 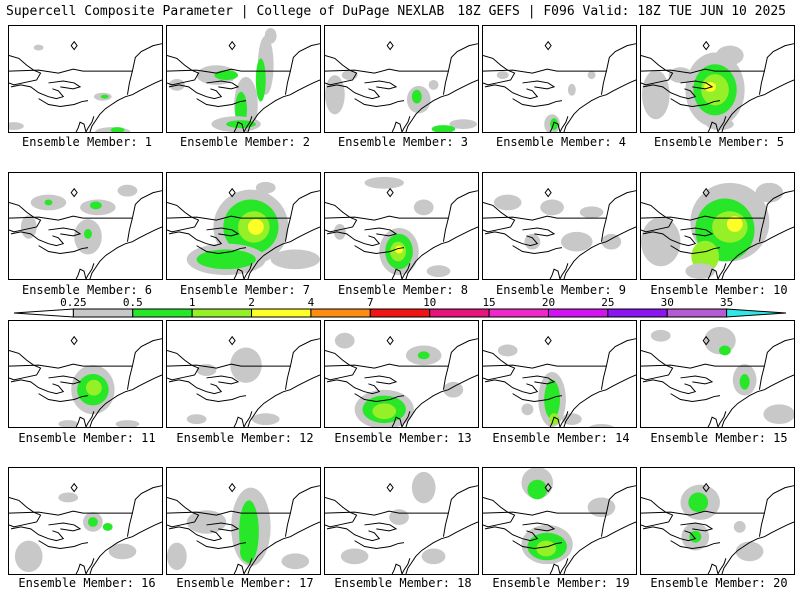 What do you see at coordinates (719, 142) in the screenshot?
I see `member-caption: Ensemble Member: 5` at bounding box center [719, 142].